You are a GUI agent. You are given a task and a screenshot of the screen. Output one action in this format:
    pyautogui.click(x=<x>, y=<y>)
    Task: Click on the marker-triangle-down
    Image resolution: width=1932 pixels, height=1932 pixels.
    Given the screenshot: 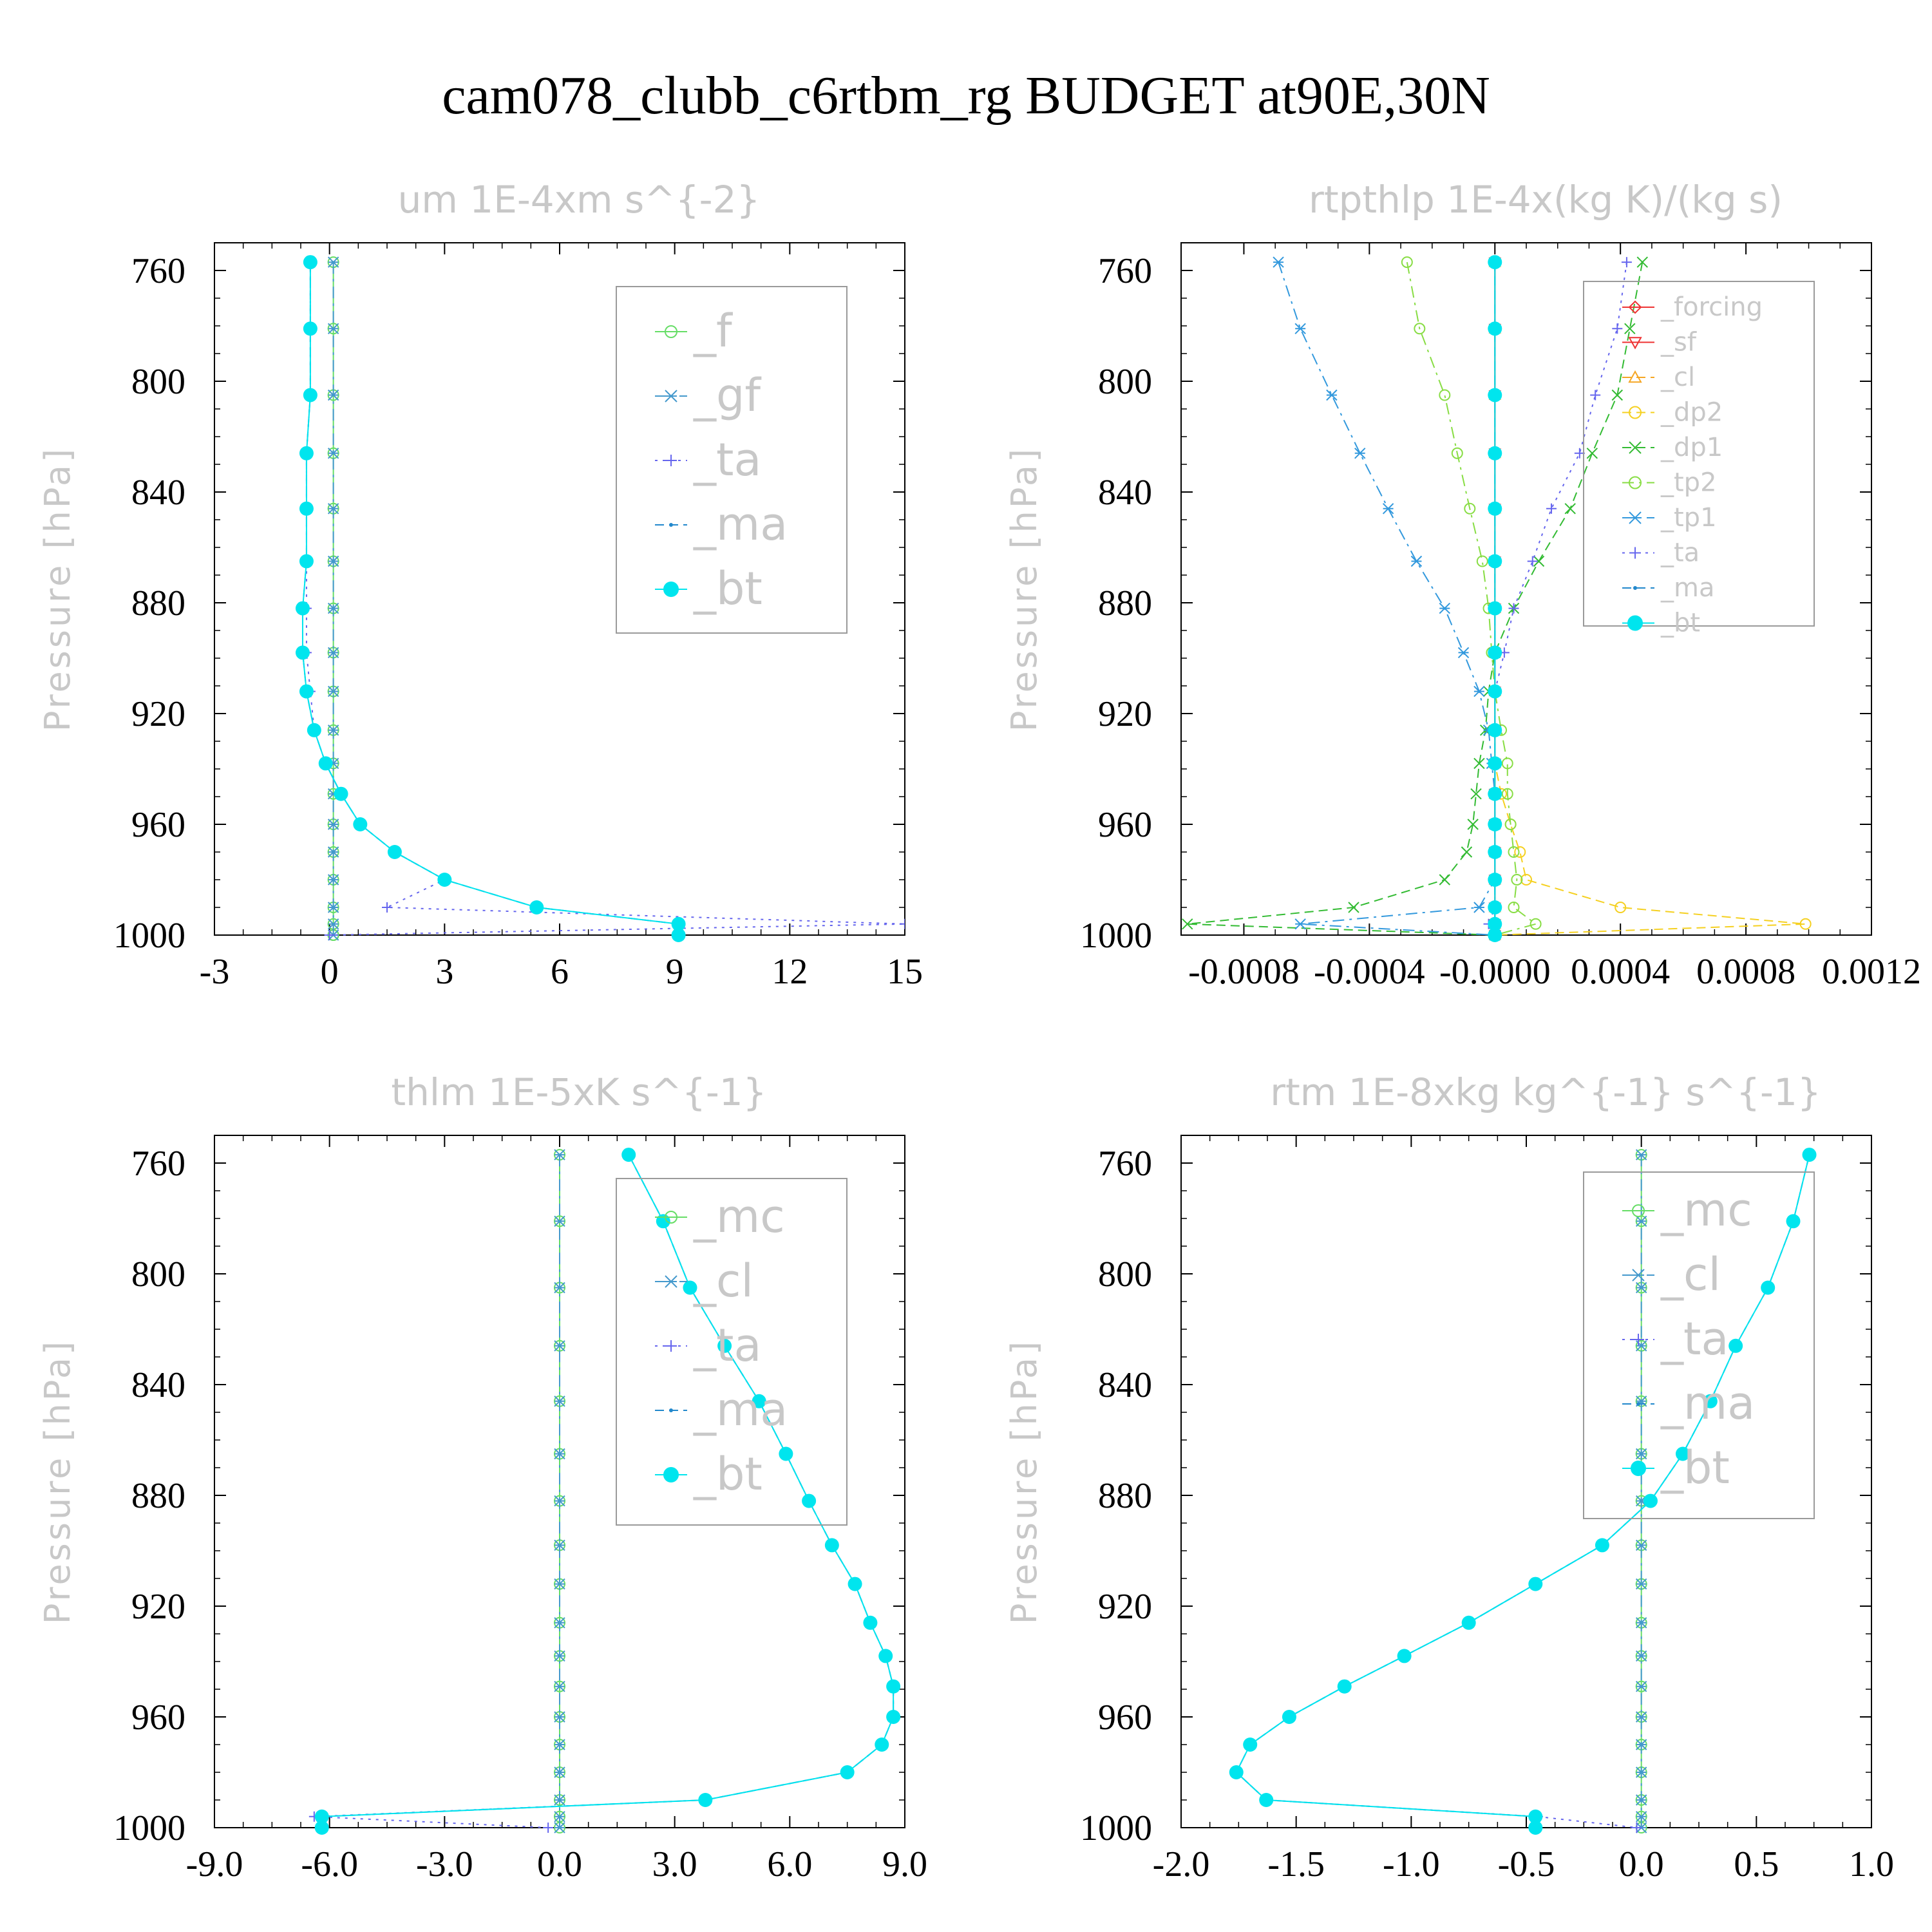 What is the action you would take?
    pyautogui.click(x=1635, y=343)
    